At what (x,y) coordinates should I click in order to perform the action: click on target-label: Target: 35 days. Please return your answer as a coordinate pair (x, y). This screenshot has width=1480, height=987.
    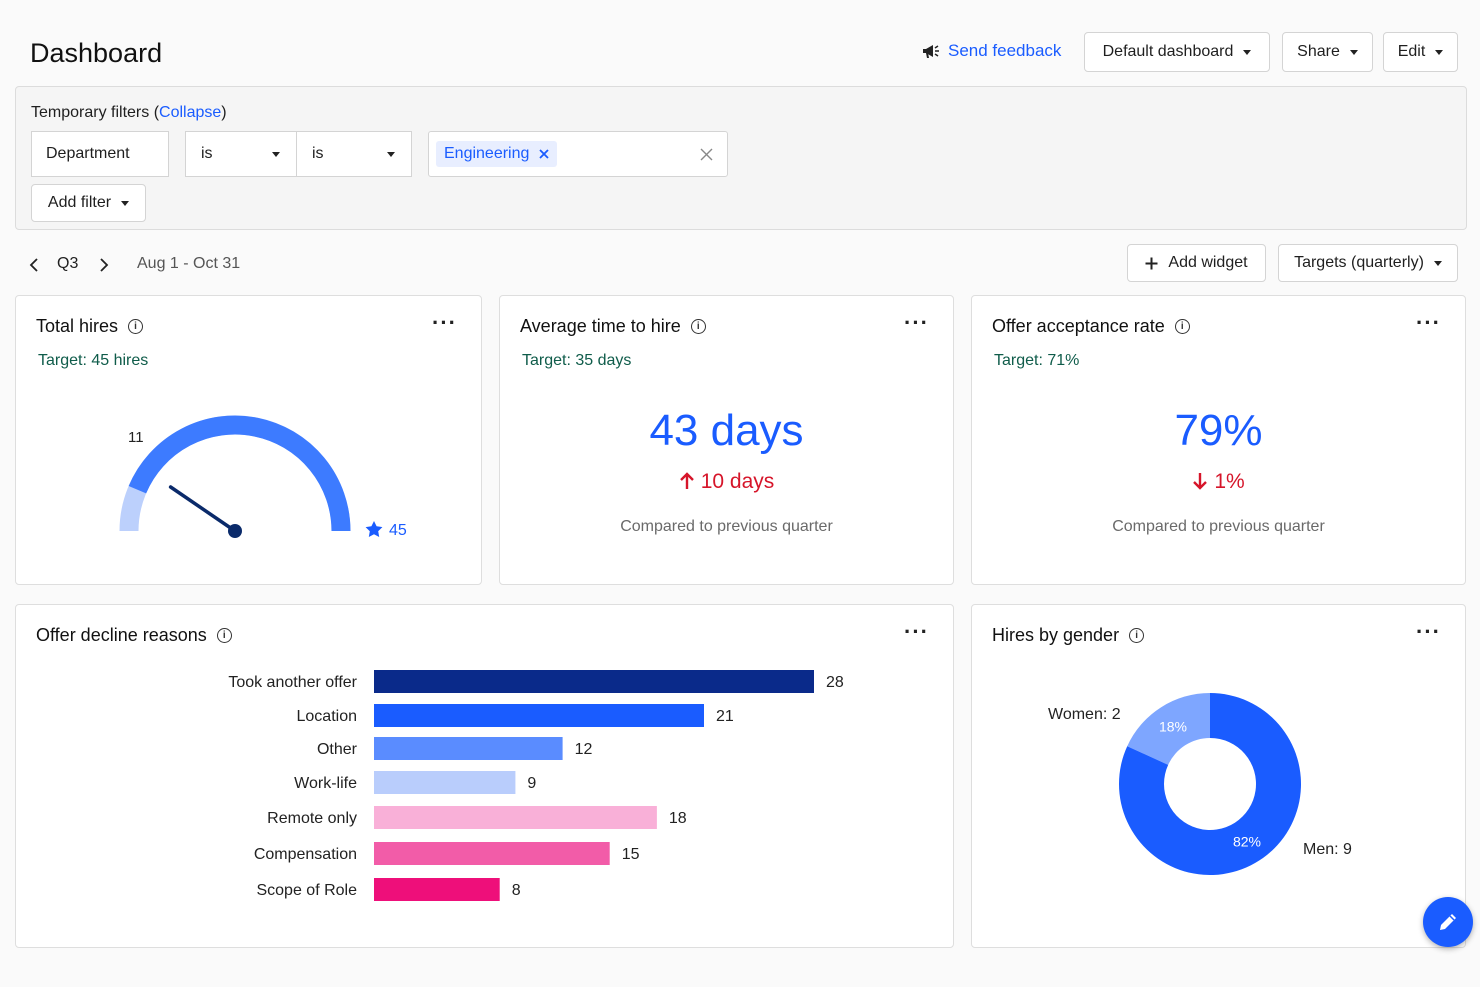
    Looking at the image, I should click on (577, 360).